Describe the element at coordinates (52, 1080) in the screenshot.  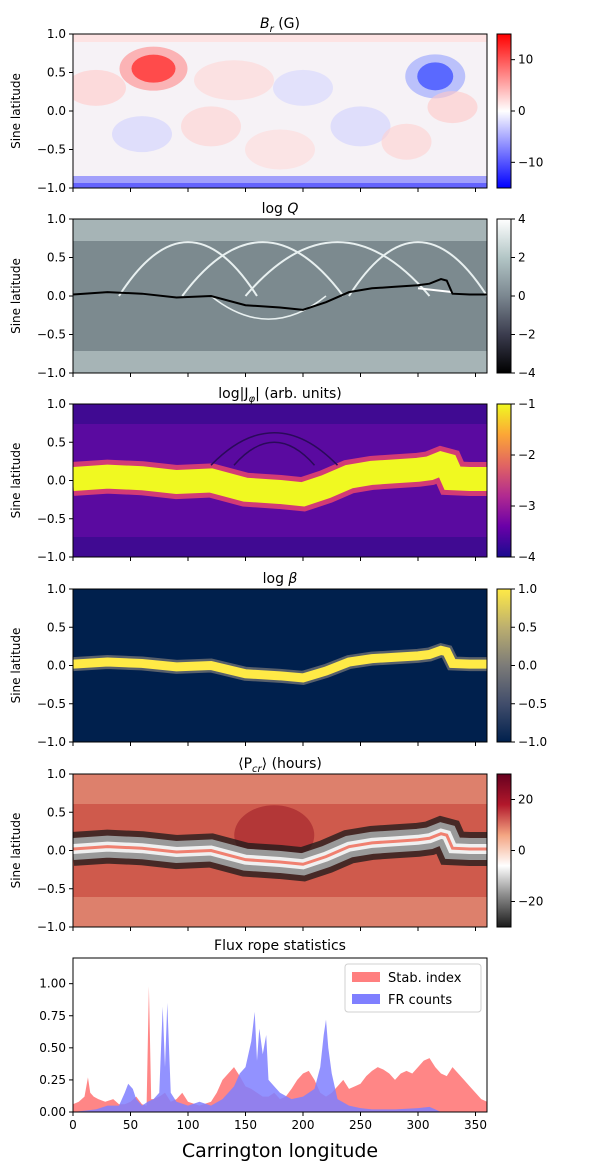
I see `y-tick-label: 0.25` at that location.